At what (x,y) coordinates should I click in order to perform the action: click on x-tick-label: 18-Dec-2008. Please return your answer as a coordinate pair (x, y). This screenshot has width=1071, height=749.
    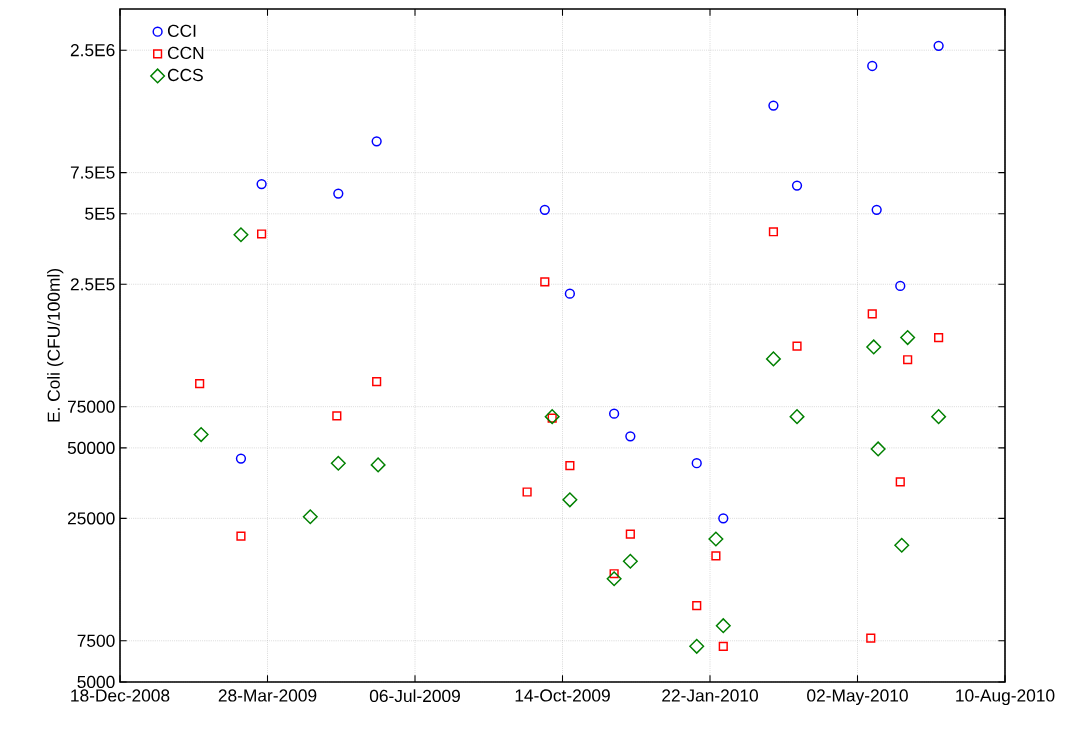
    Looking at the image, I should click on (120, 695).